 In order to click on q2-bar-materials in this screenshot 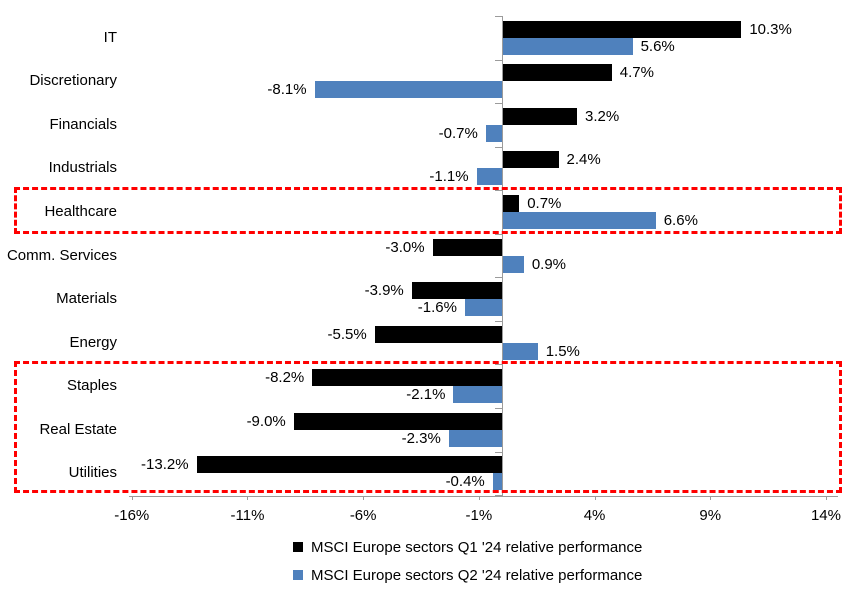, I will do `click(483, 308)`.